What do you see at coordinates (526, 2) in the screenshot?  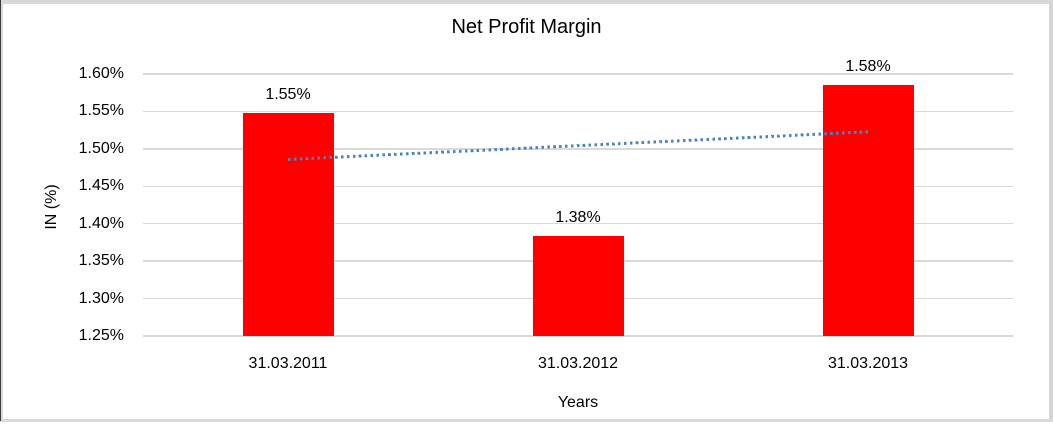 I see `chart-border-top` at bounding box center [526, 2].